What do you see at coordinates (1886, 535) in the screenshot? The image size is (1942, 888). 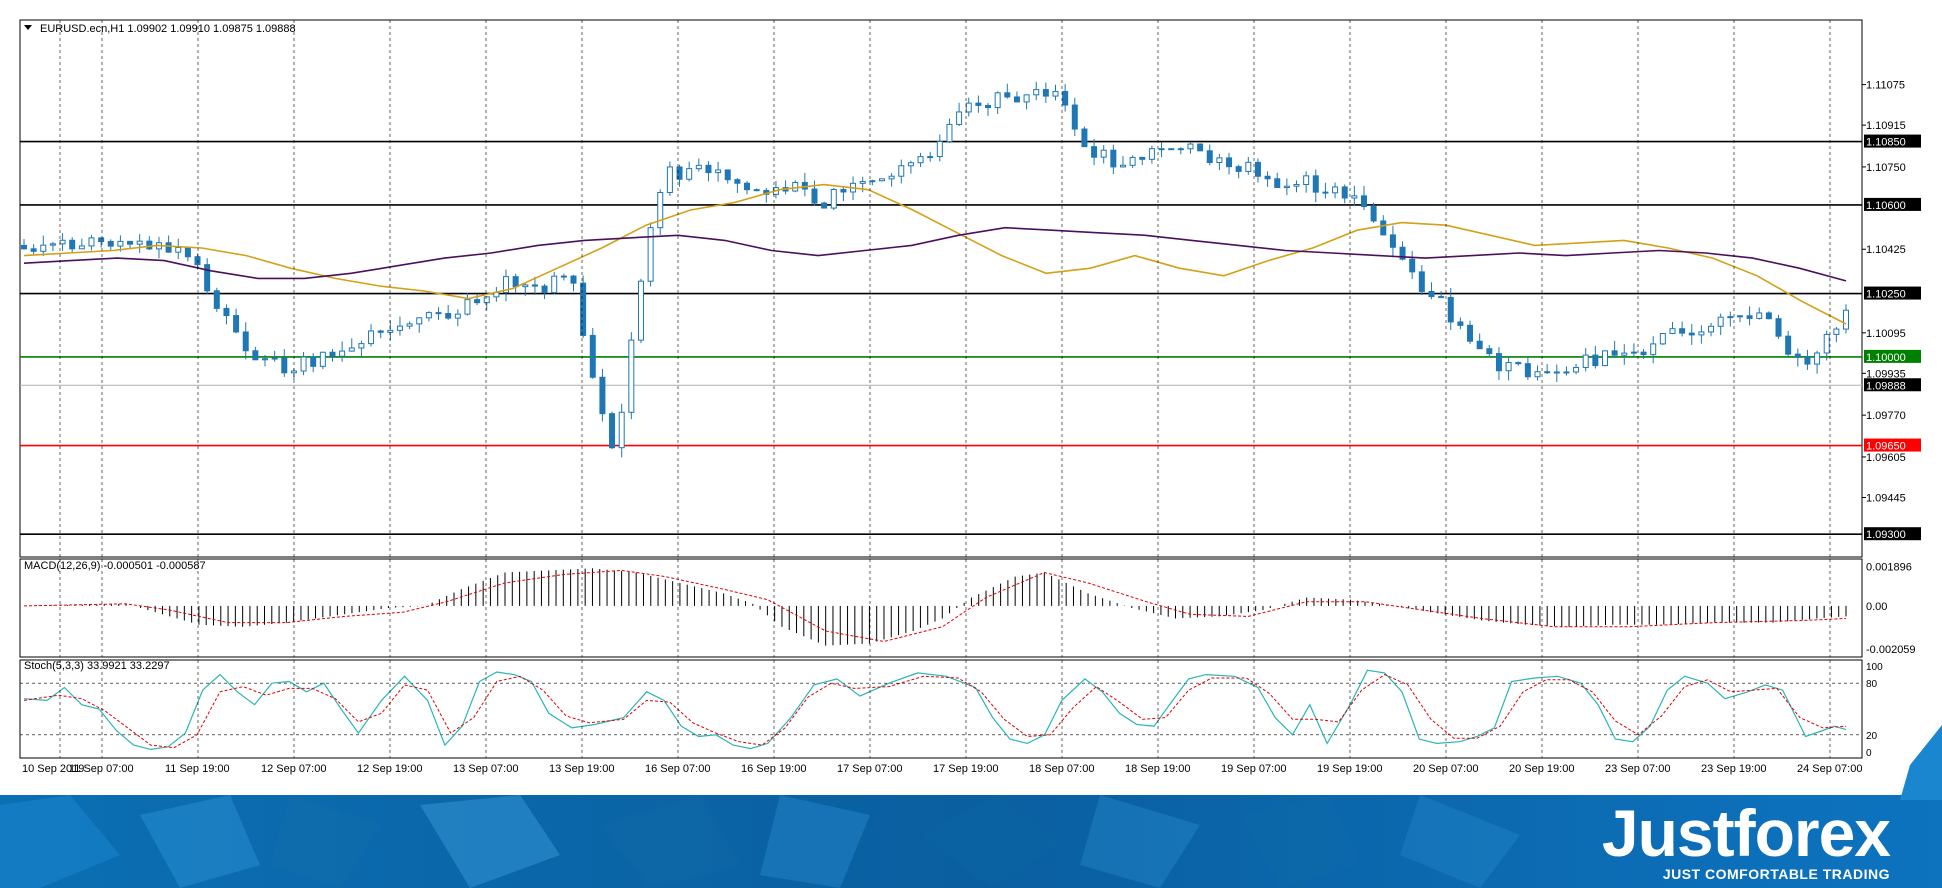 I see `level-label: 1.09300` at bounding box center [1886, 535].